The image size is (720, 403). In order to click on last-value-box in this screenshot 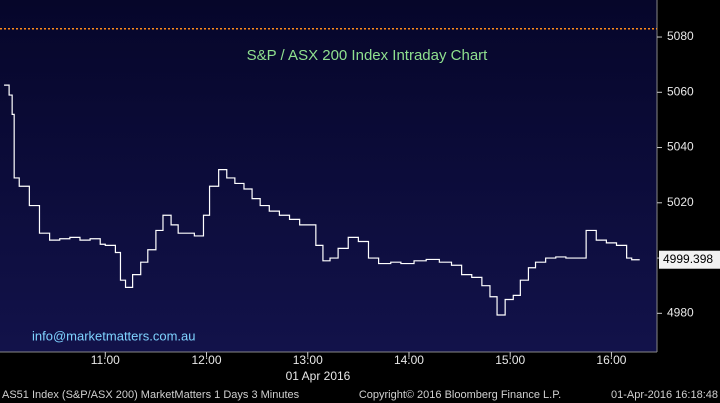, I will do `click(689, 259)`.